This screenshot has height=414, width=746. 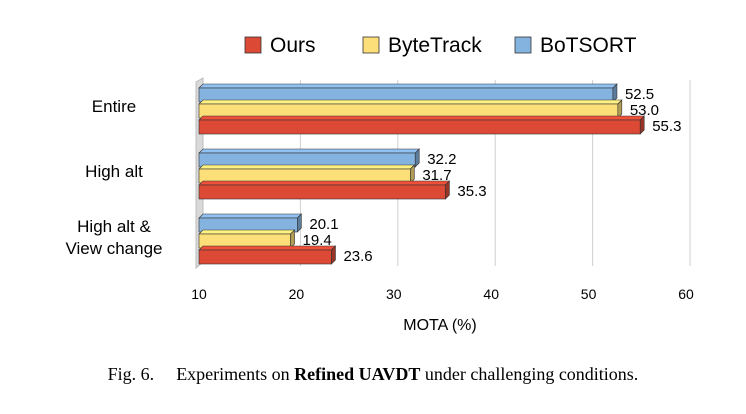 I want to click on category-label: High alt, so click(x=114, y=171).